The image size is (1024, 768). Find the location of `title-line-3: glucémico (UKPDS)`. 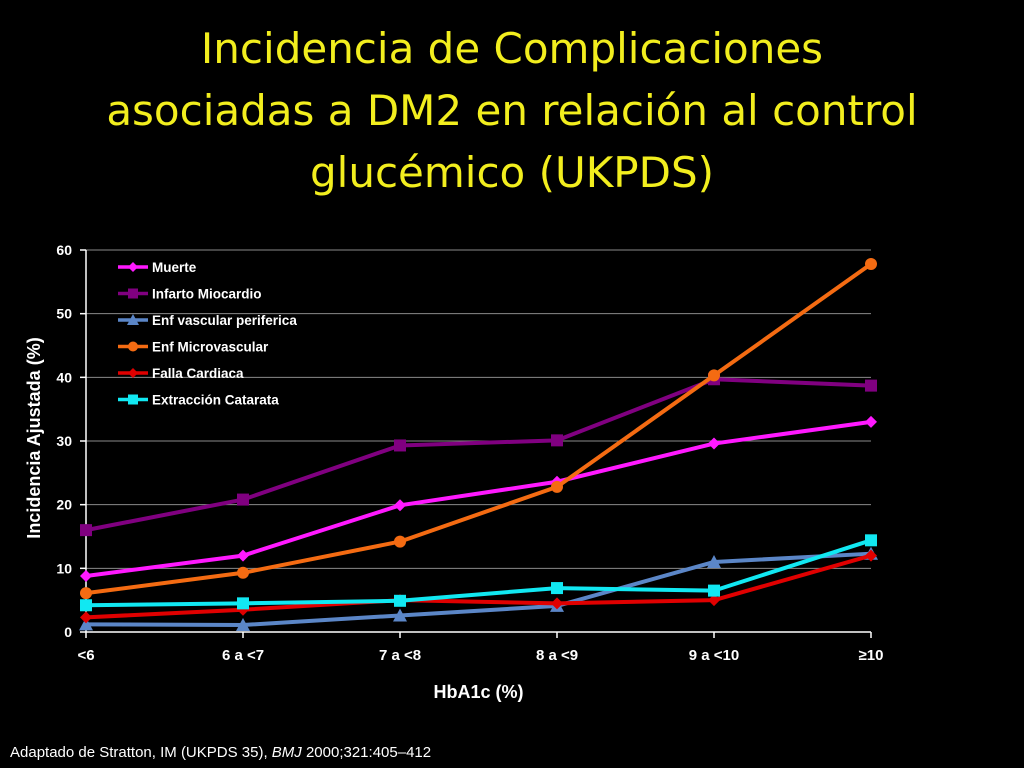

title-line-3: glucémico (UKPDS) is located at coordinates (512, 172).